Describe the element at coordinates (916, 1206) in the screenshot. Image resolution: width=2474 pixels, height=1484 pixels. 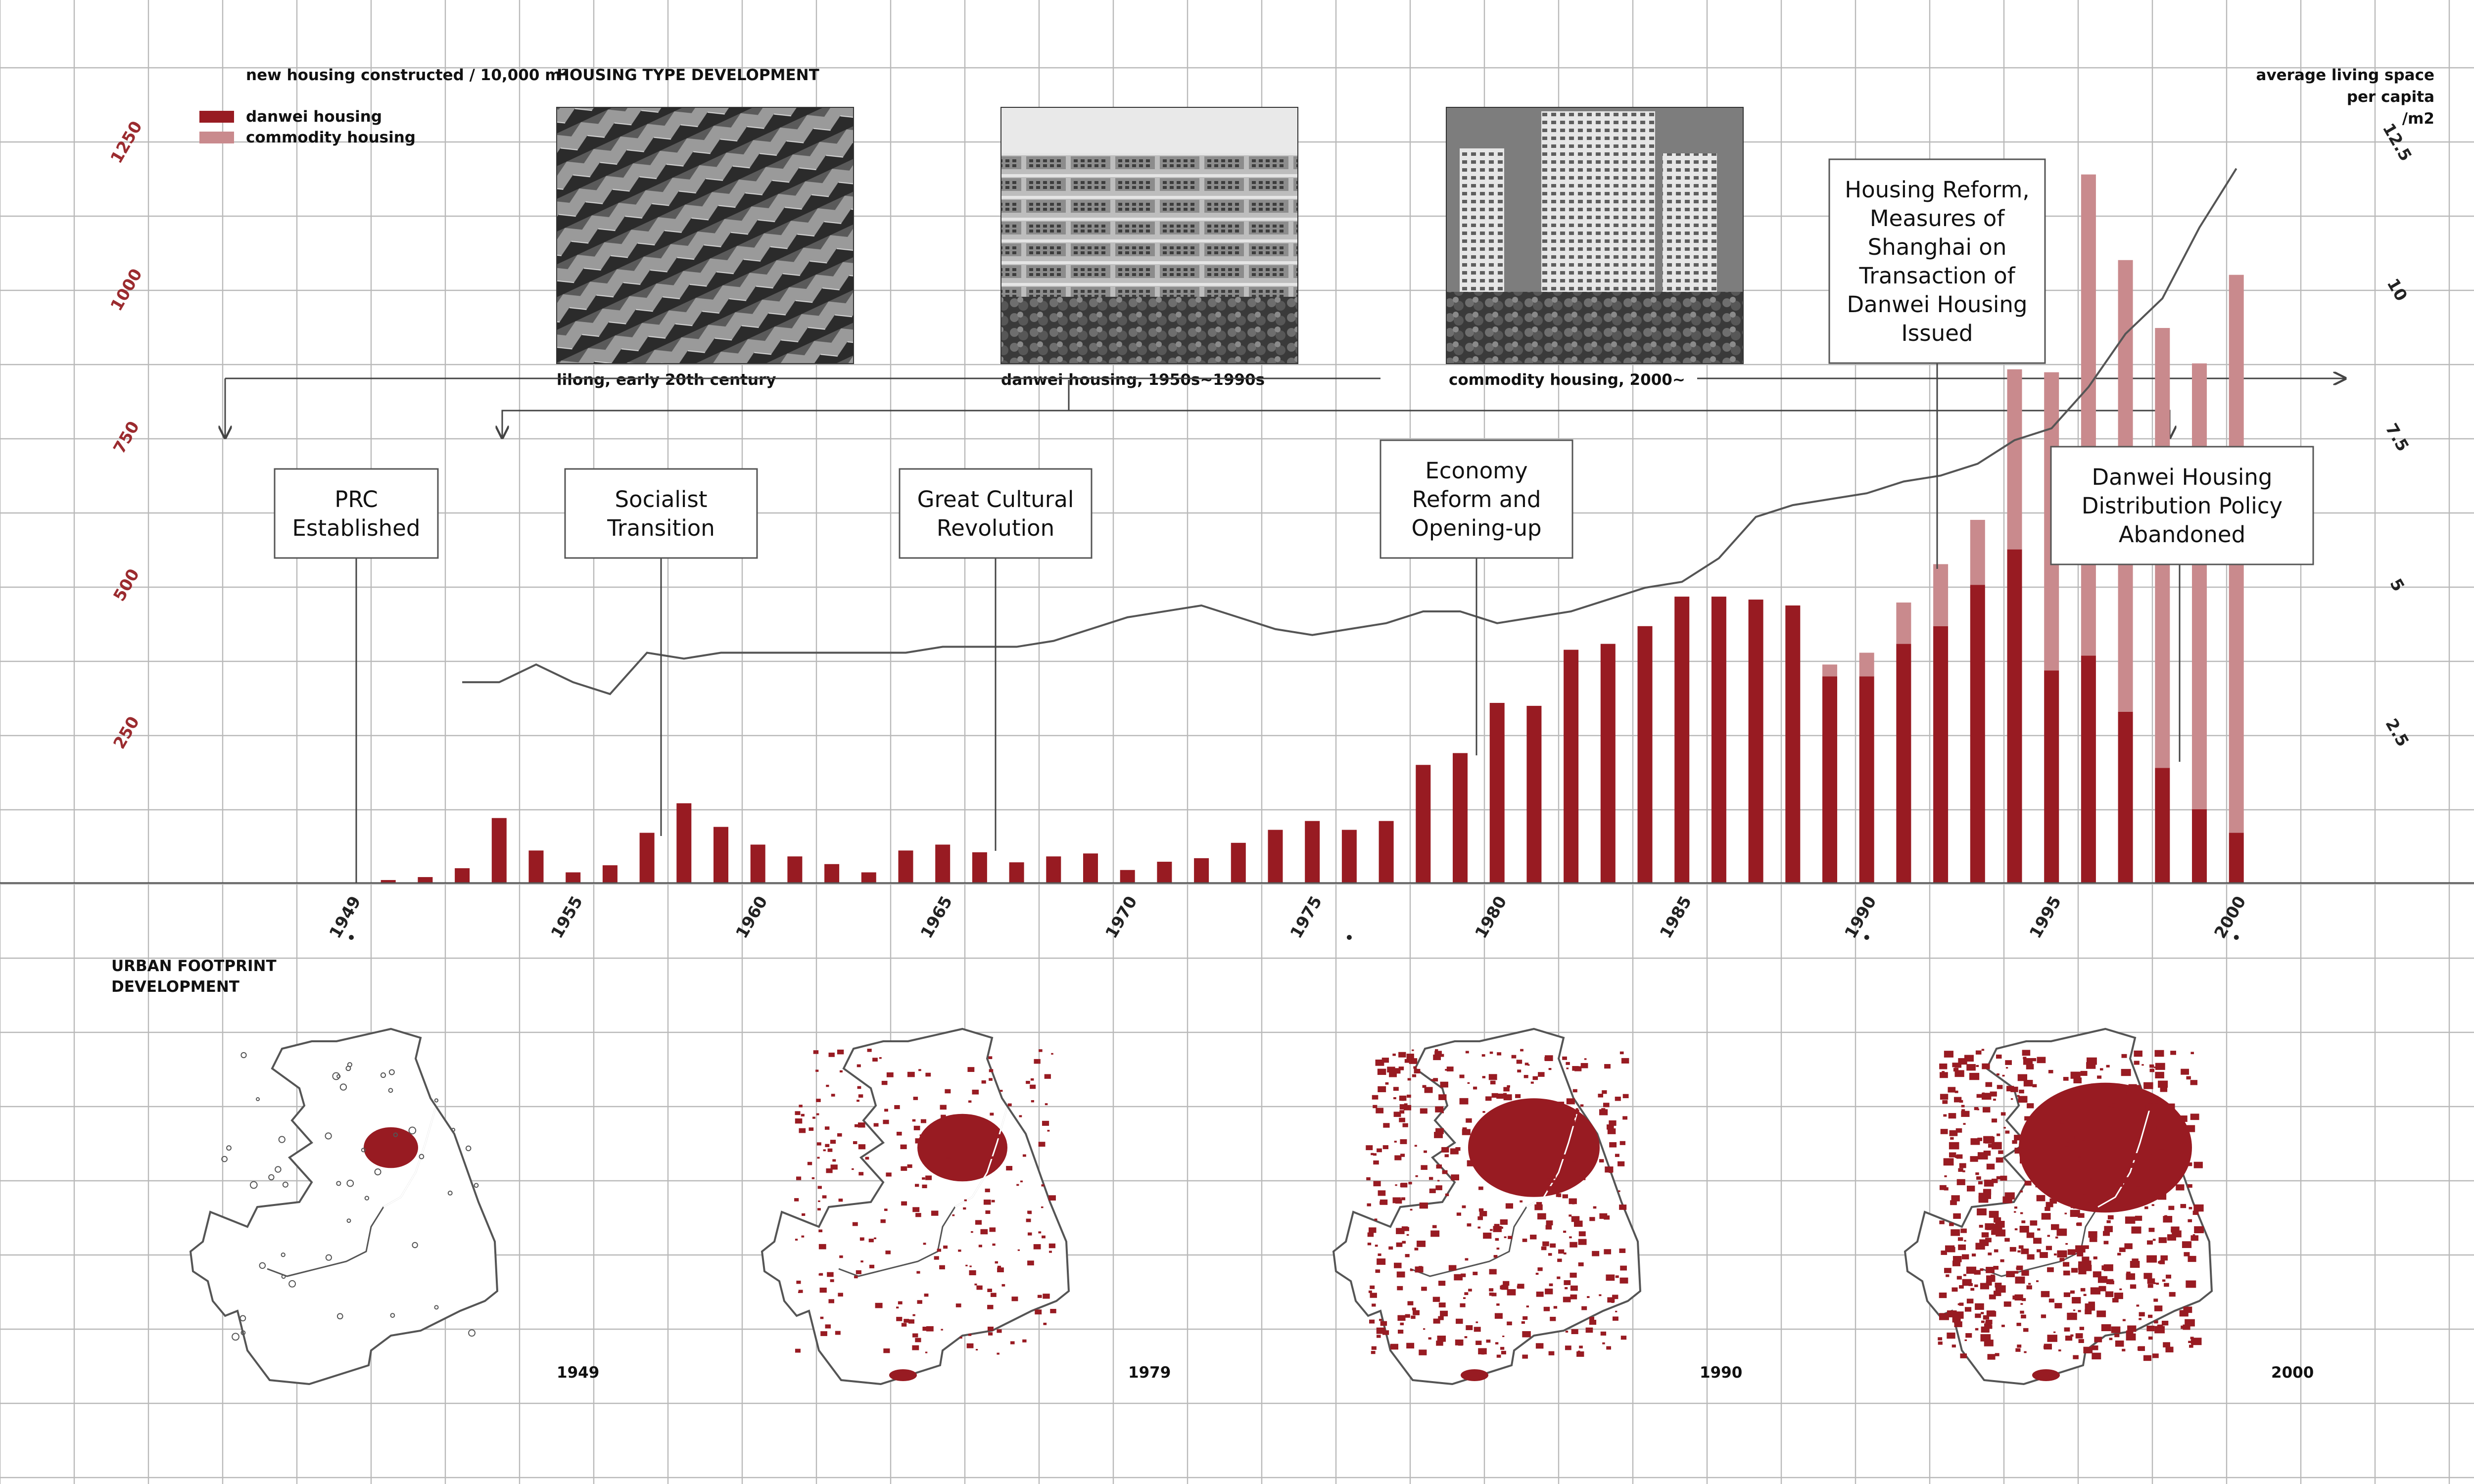
I see `urban-map-1979` at that location.